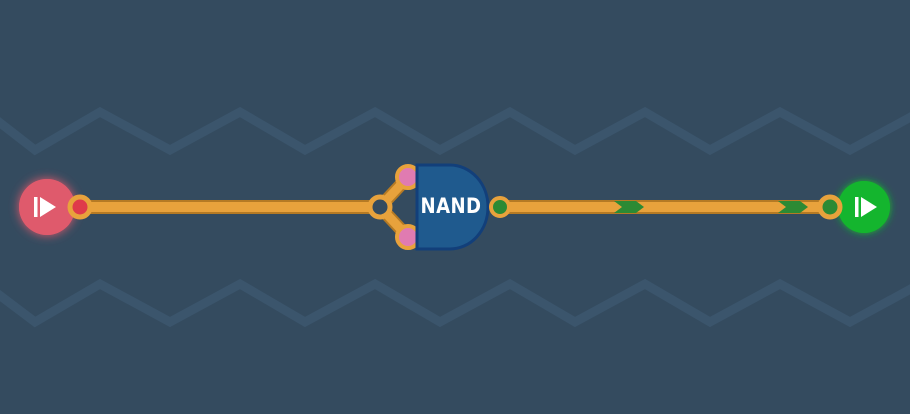 The height and width of the screenshot is (414, 910). I want to click on input-node, so click(56, 207).